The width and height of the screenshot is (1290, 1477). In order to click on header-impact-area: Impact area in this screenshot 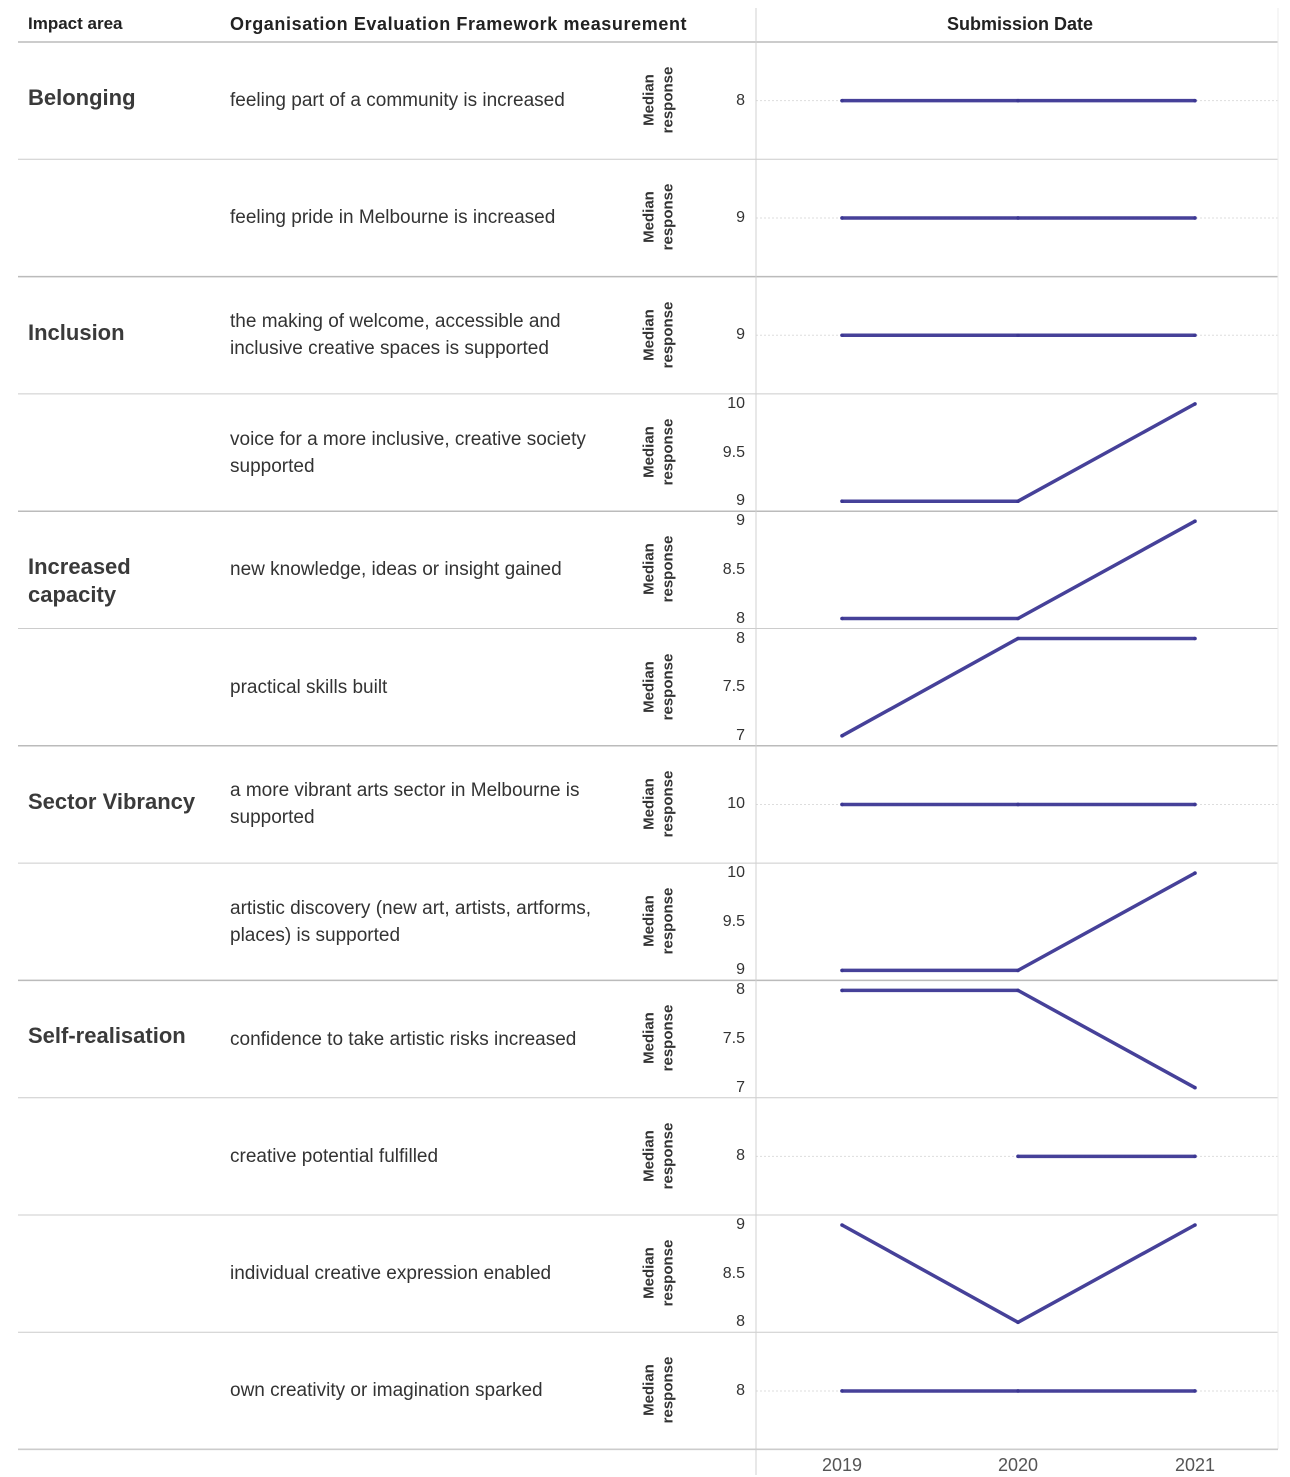, I will do `click(75, 23)`.